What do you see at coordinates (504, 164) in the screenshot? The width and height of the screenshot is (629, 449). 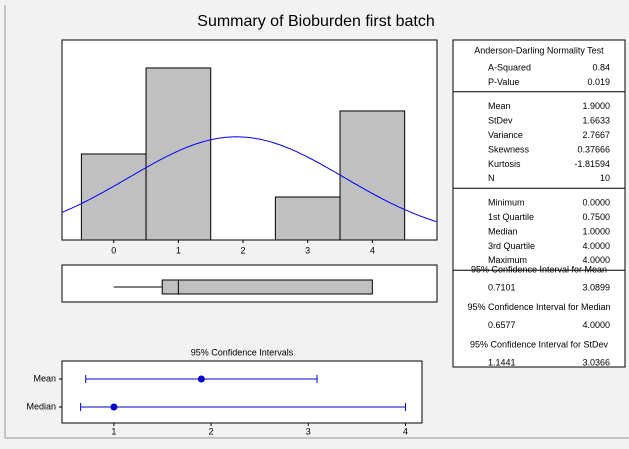 I see `stat-label: Kurtosis` at bounding box center [504, 164].